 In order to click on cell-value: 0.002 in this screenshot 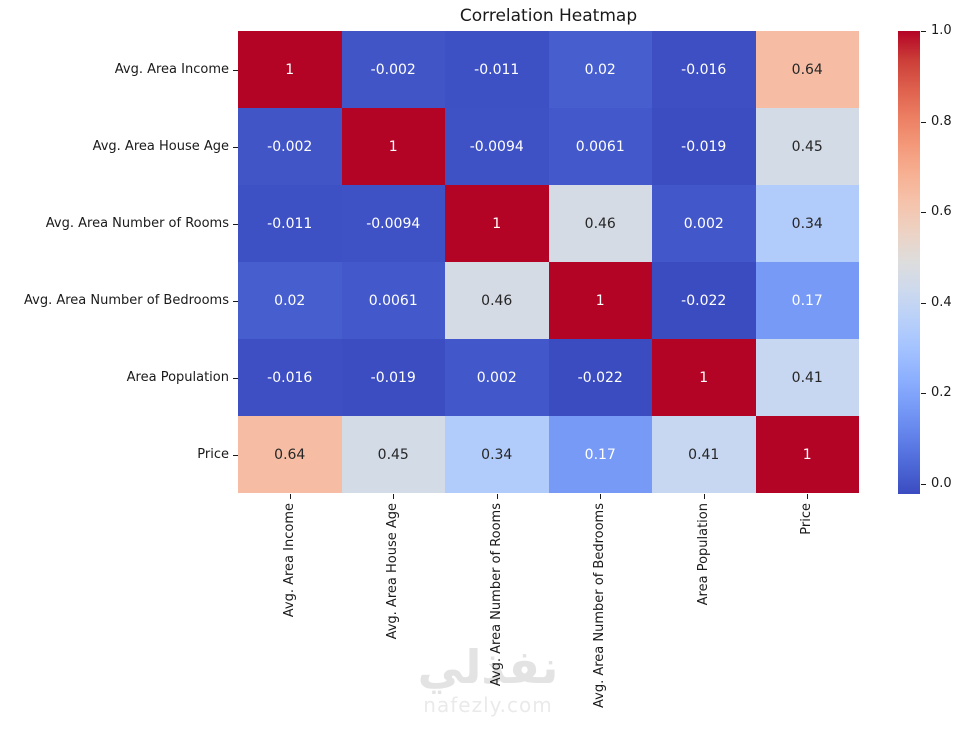, I will do `click(496, 377)`.